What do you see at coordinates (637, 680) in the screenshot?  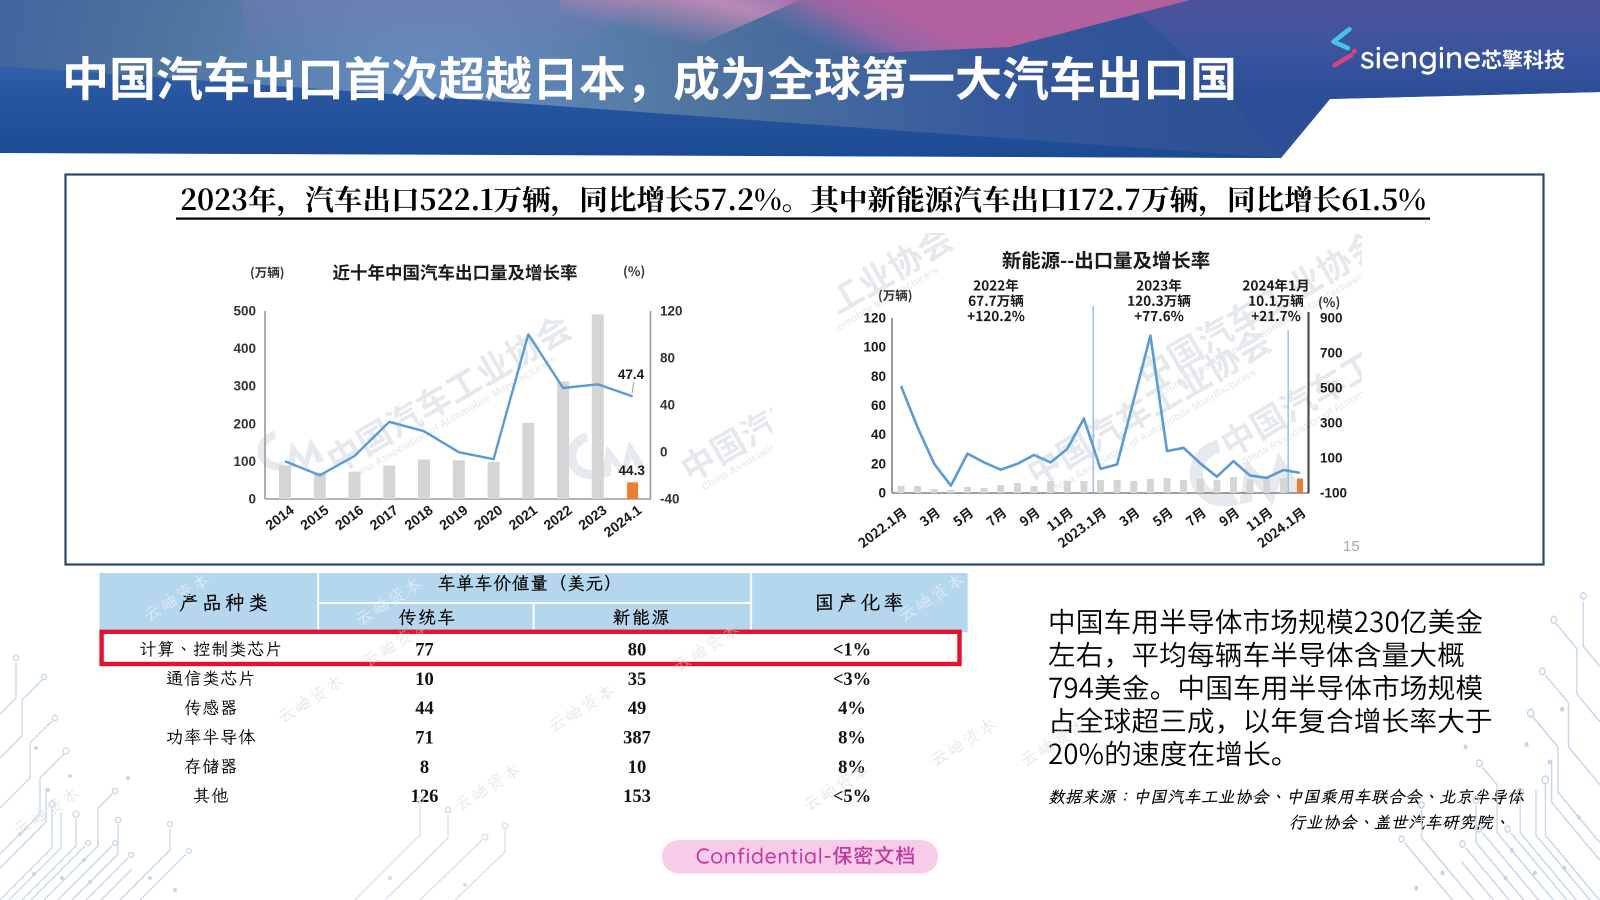 I see `svg-text: 35` at bounding box center [637, 680].